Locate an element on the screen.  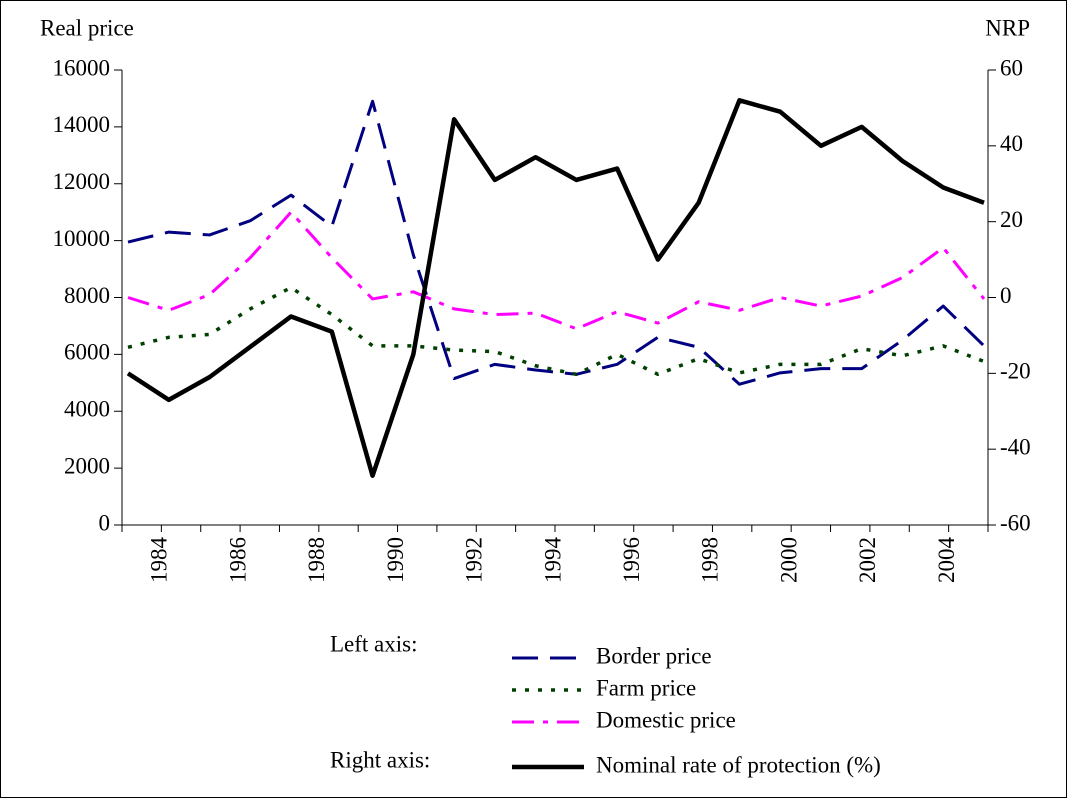
y2-tick-label: -60 is located at coordinates (1015, 522).